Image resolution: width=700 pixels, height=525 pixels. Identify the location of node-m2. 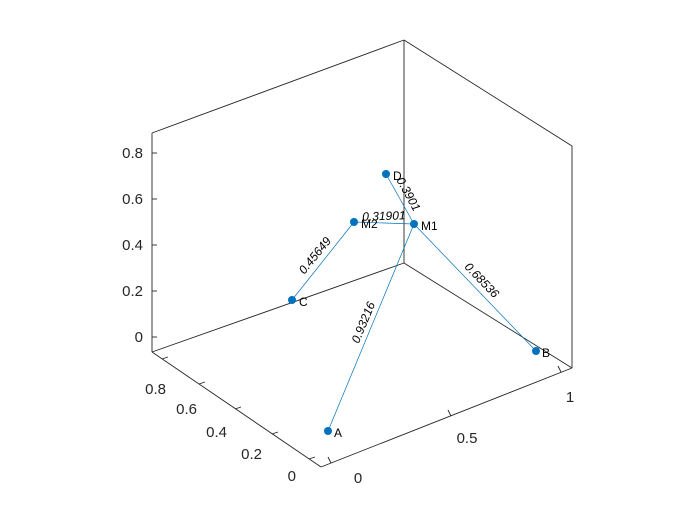
(354, 222).